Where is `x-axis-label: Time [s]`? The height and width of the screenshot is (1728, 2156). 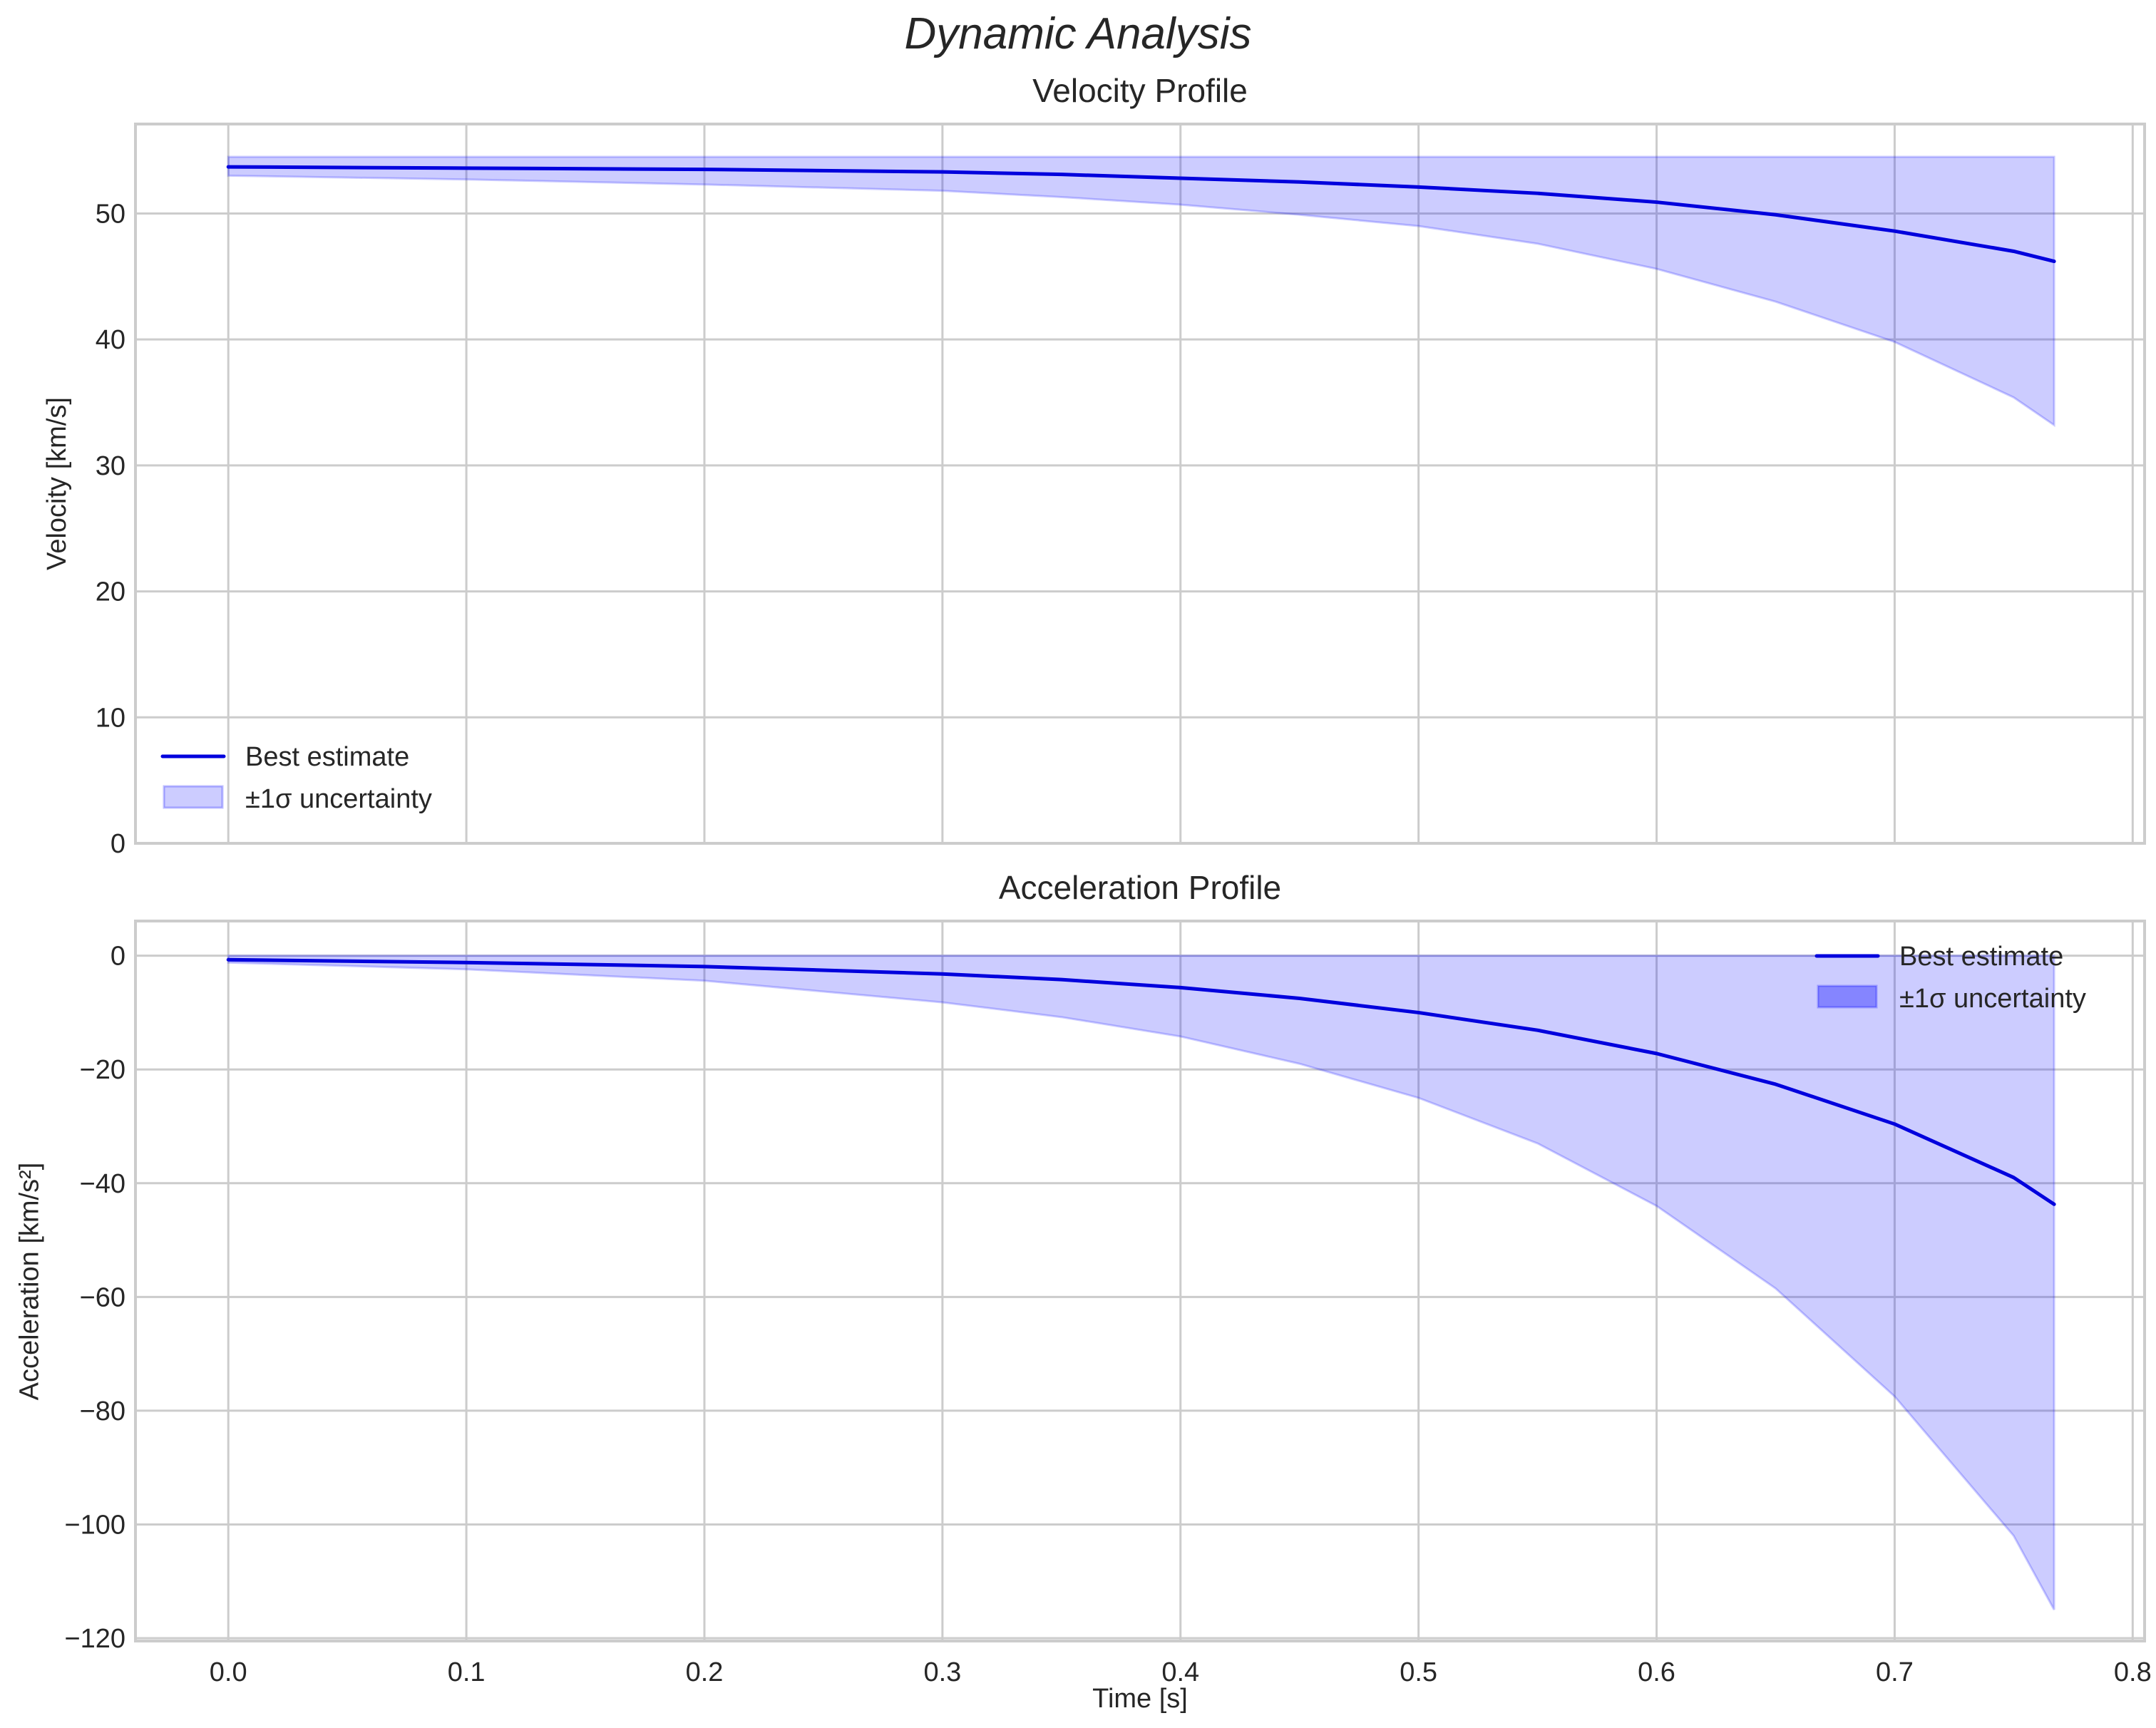
x-axis-label: Time [s] is located at coordinates (1140, 1699).